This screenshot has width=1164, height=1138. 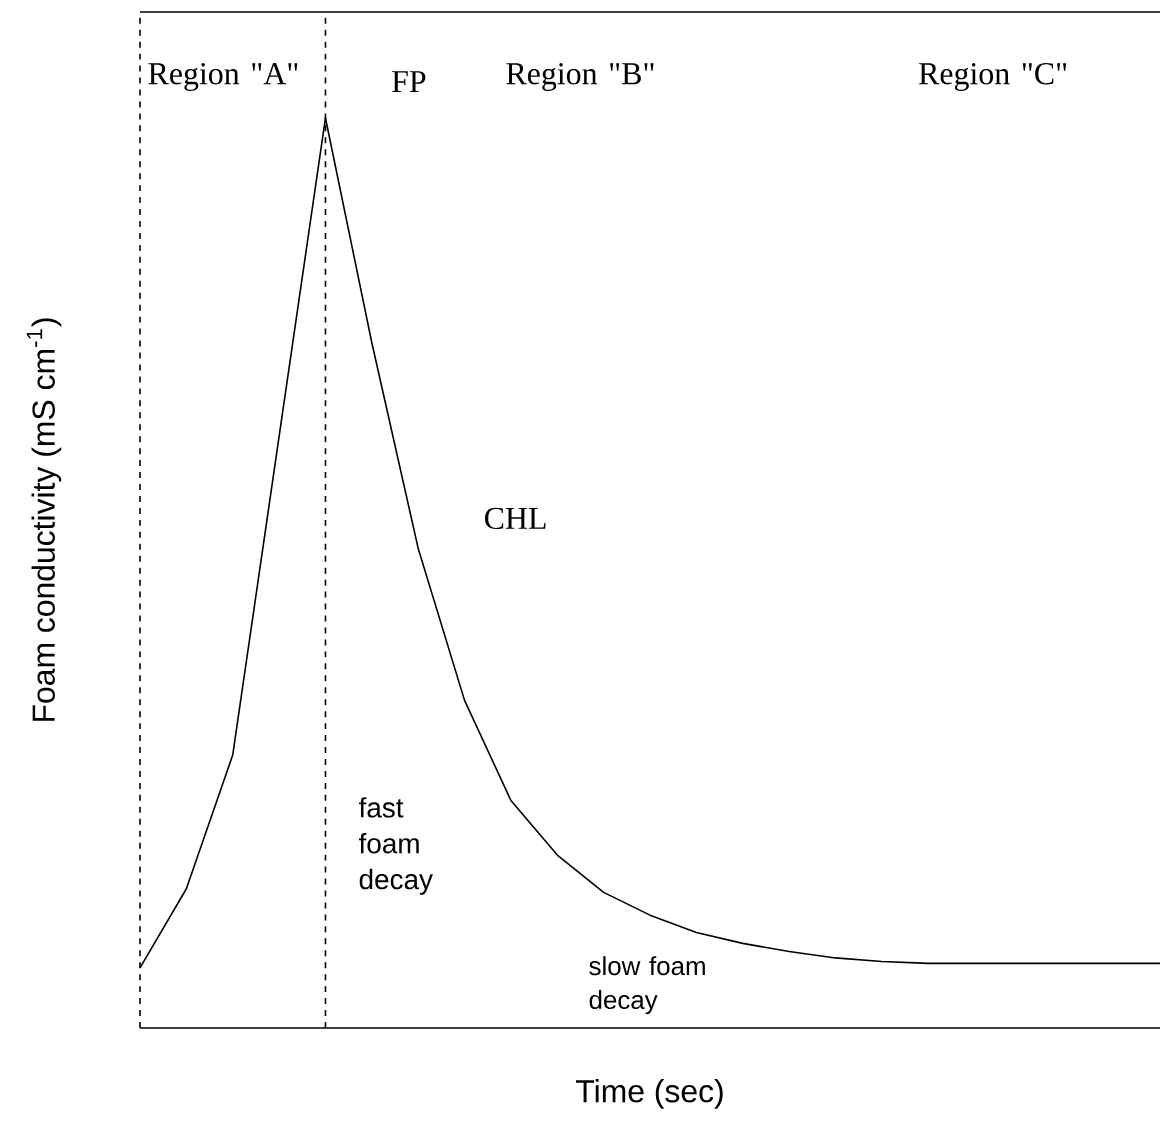 I want to click on text: FP, so click(x=409, y=82).